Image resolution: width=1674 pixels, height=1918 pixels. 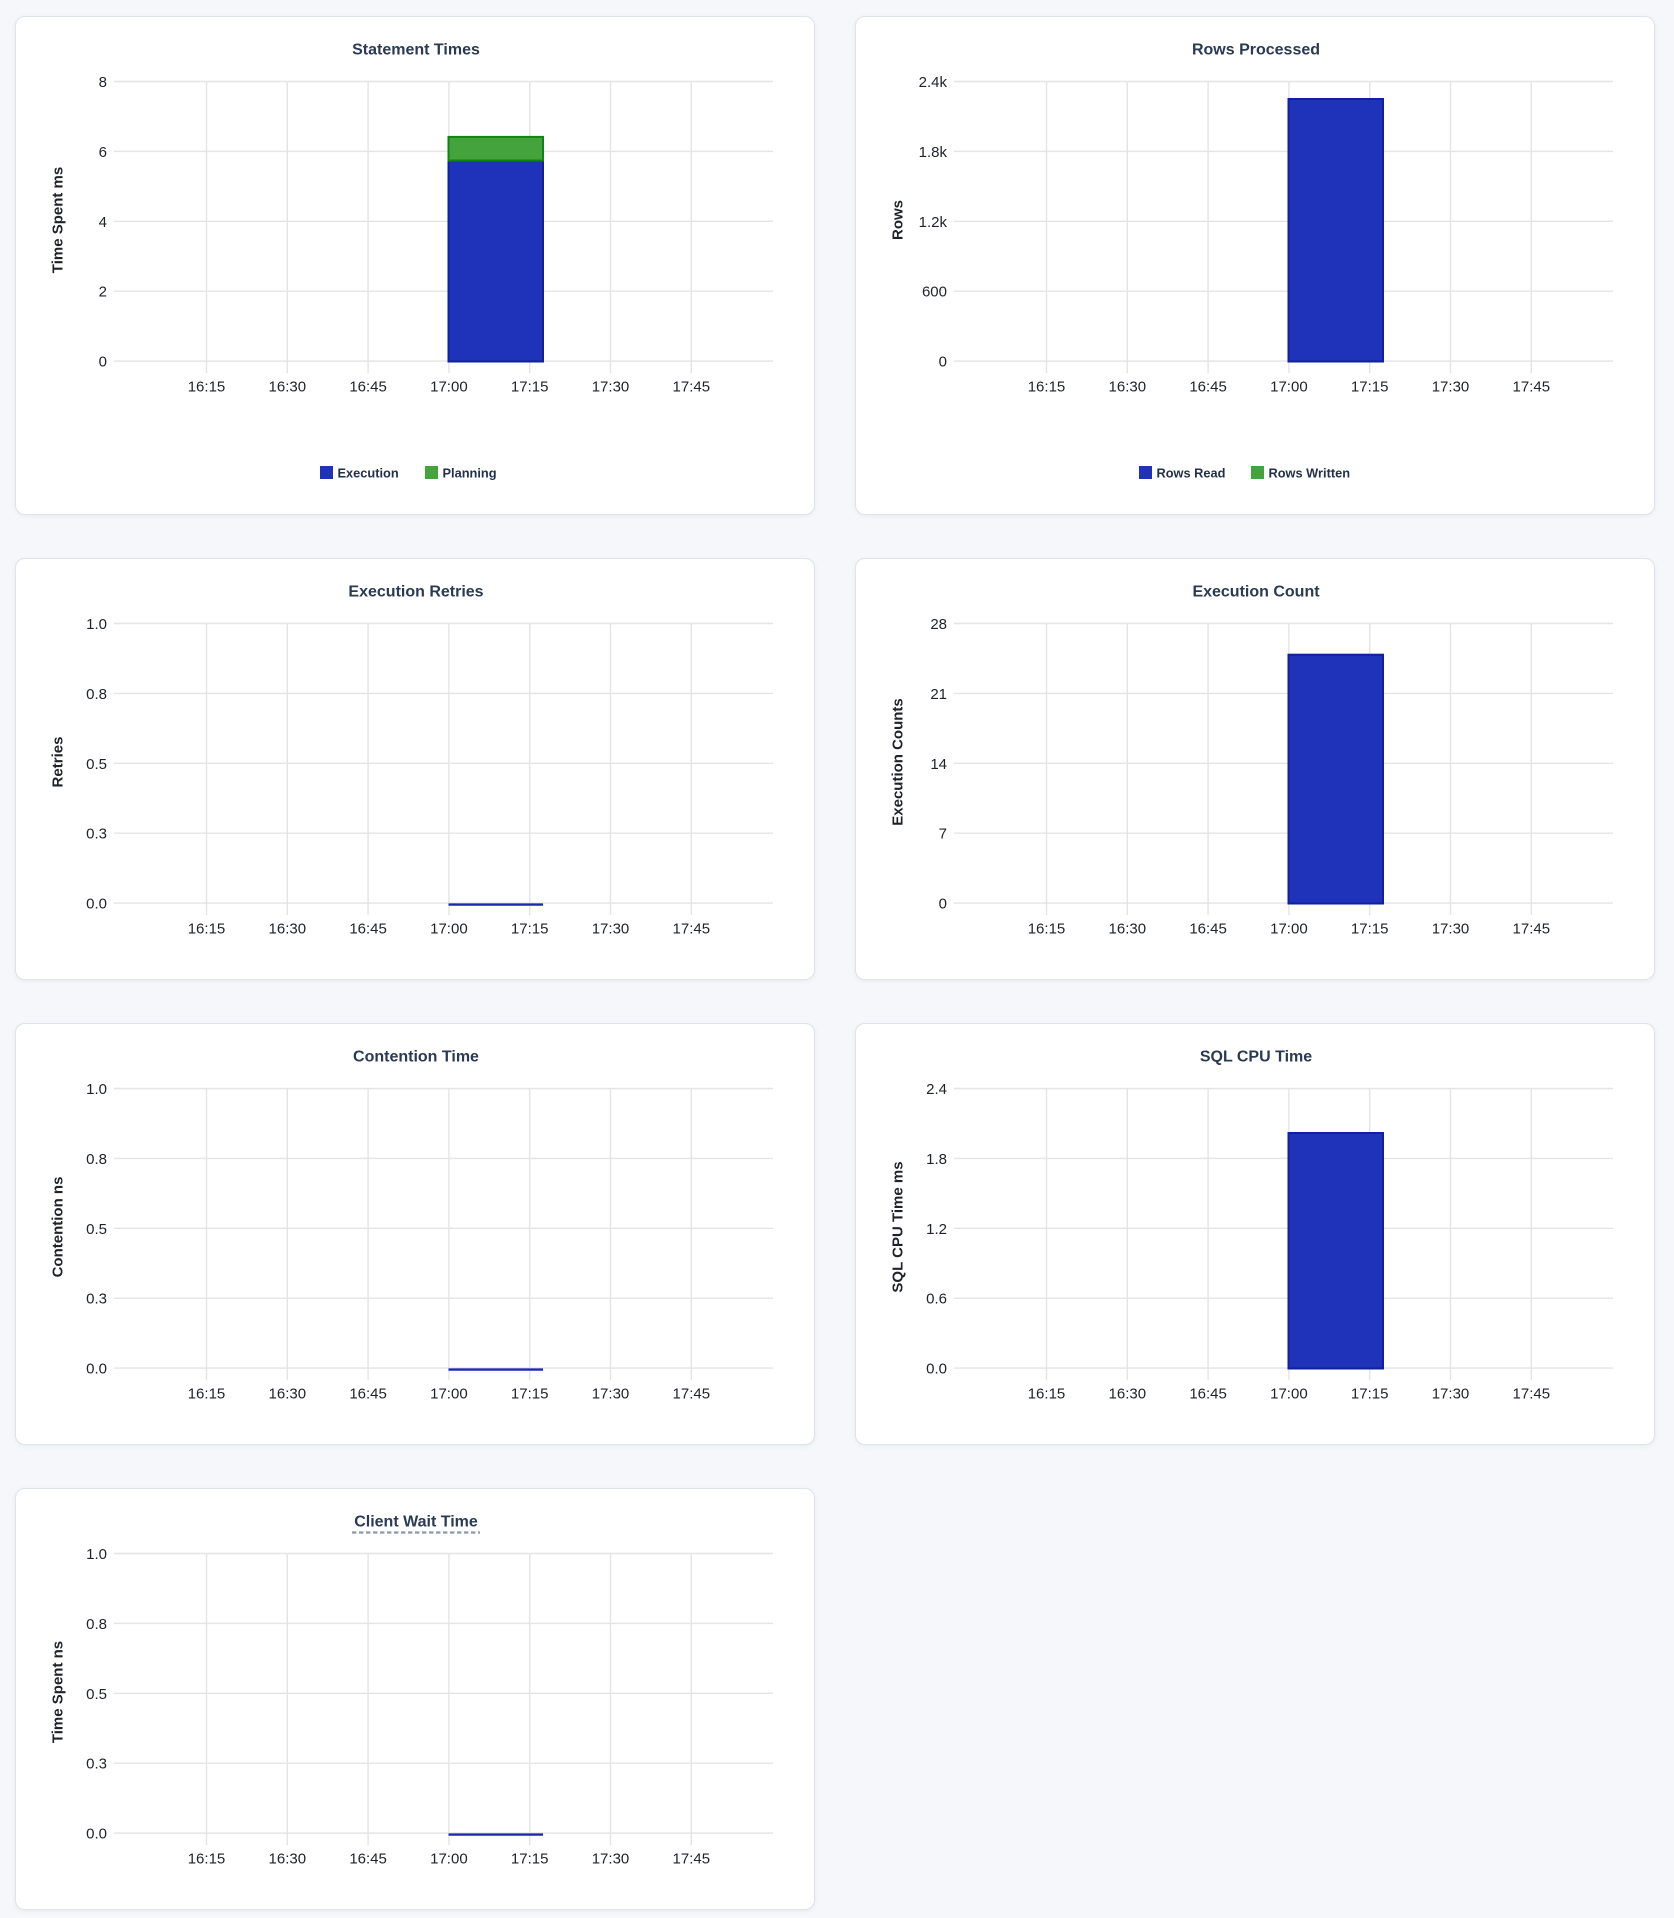 I want to click on svg-text: Time Spent ns, so click(x=58, y=1692).